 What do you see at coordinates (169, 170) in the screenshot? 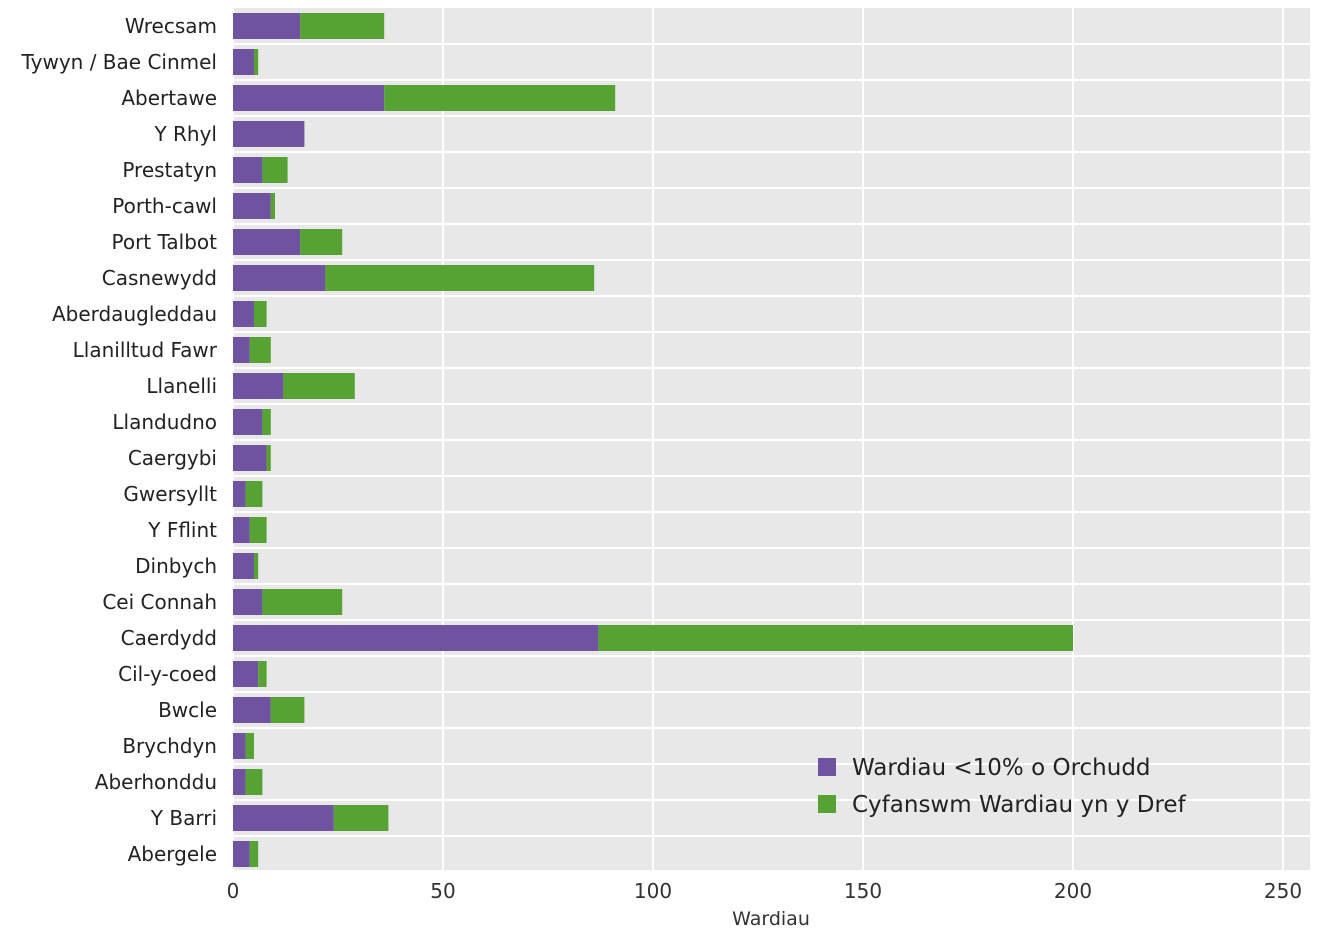
I see `category-label: Prestatyn` at bounding box center [169, 170].